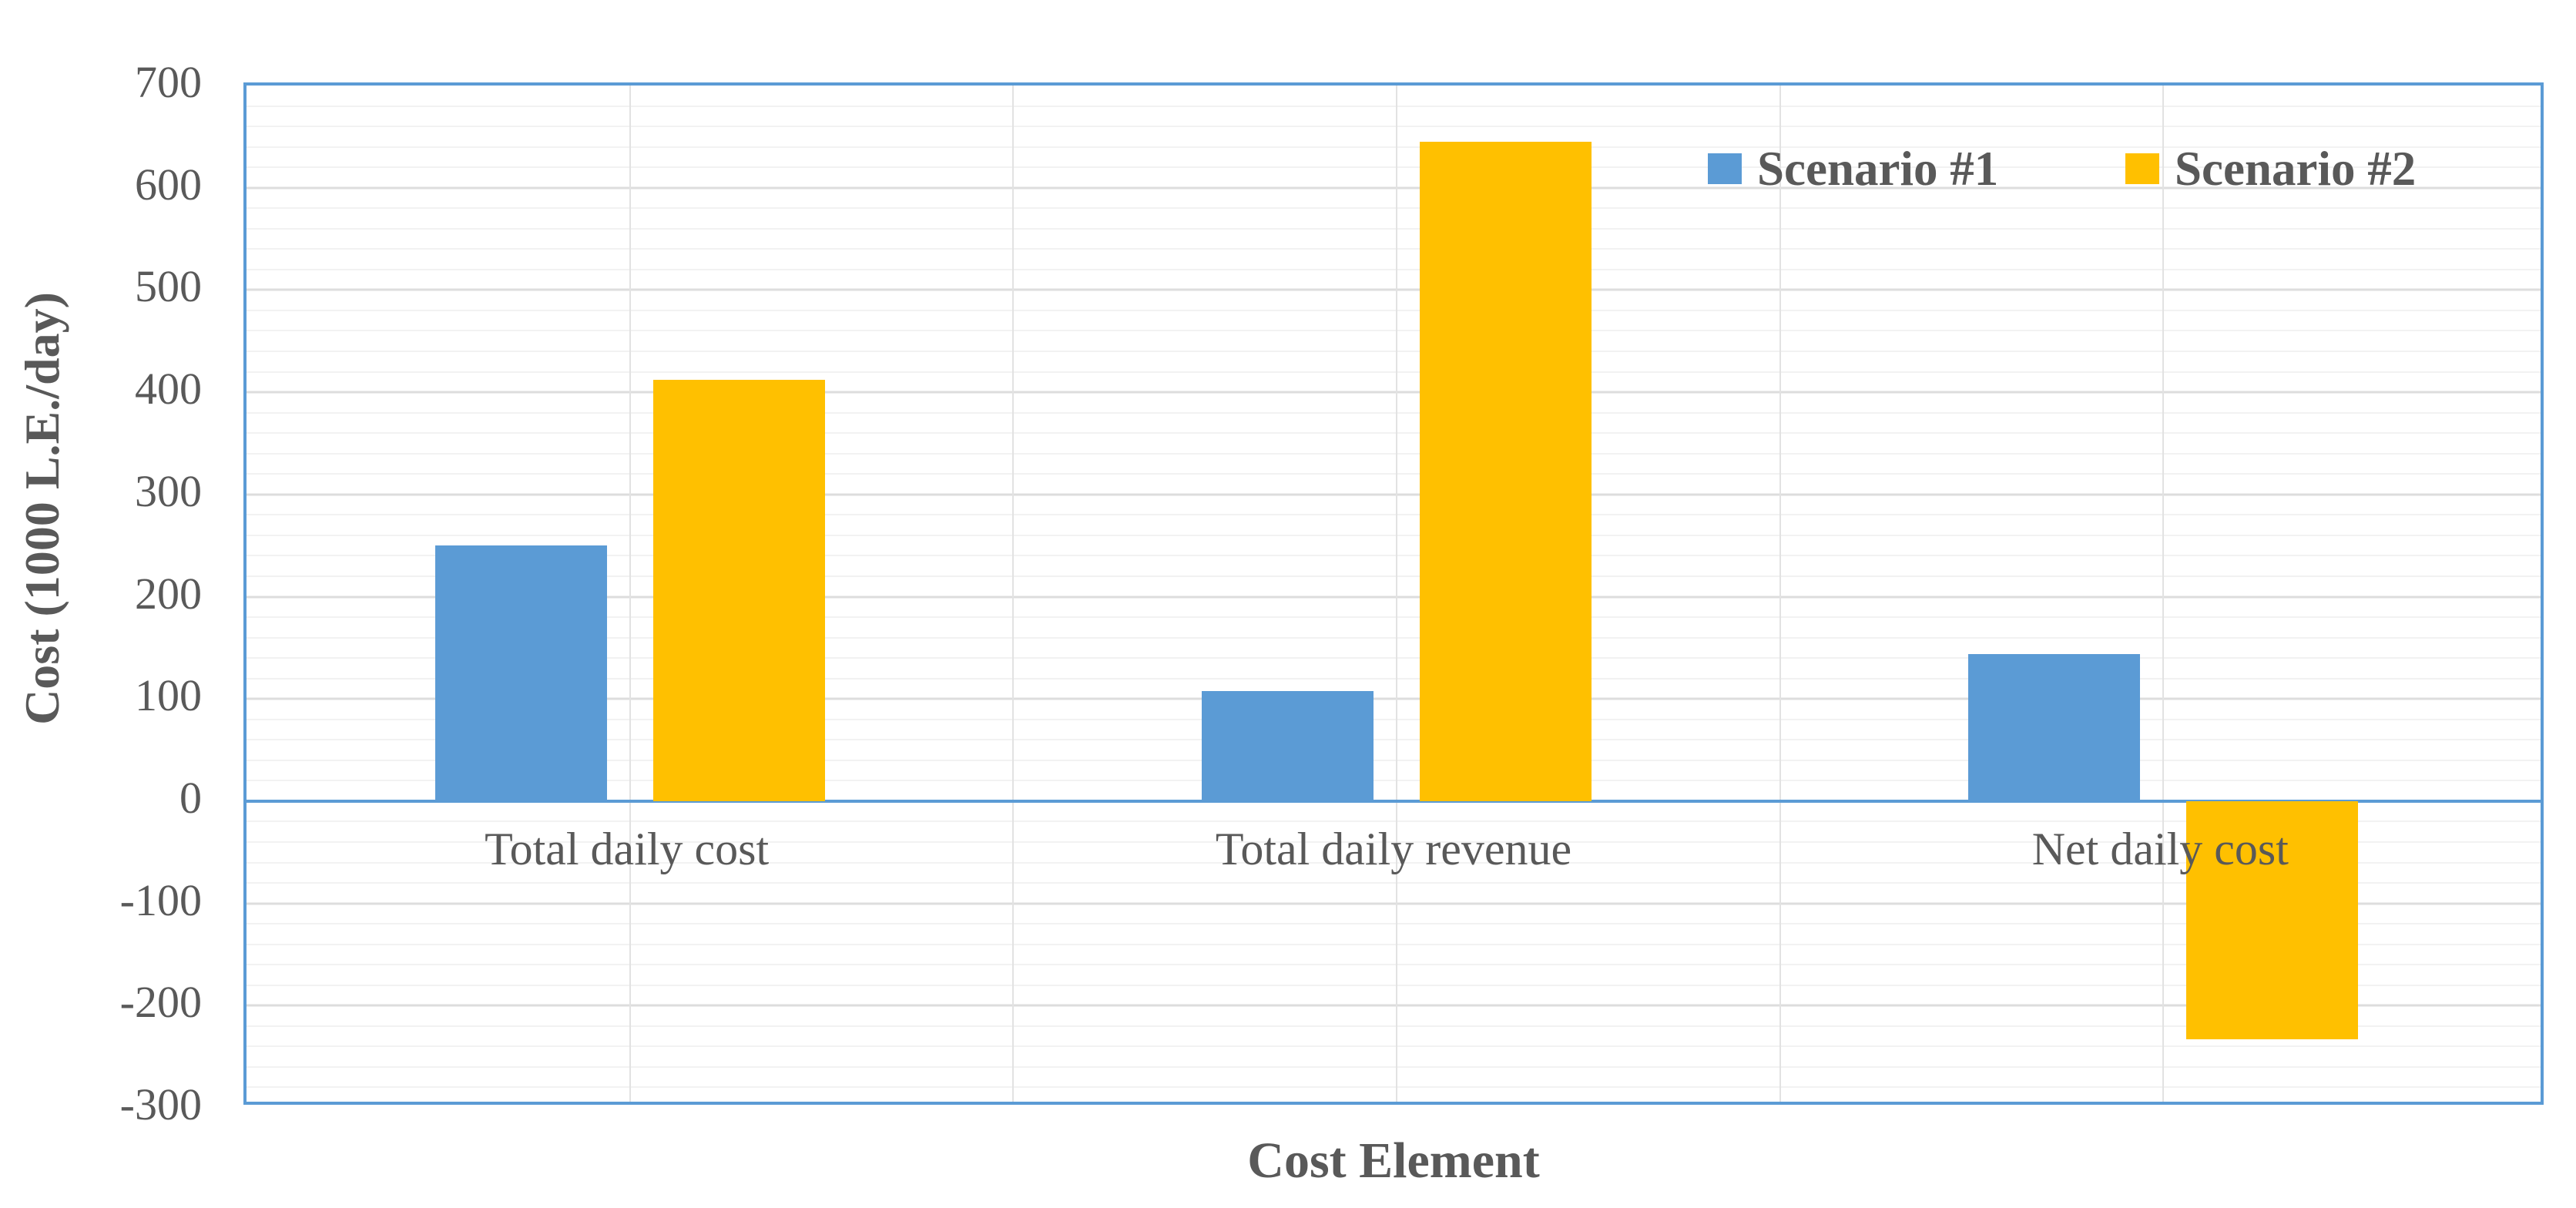  I want to click on y-tick-label--200: -200, so click(160, 1002).